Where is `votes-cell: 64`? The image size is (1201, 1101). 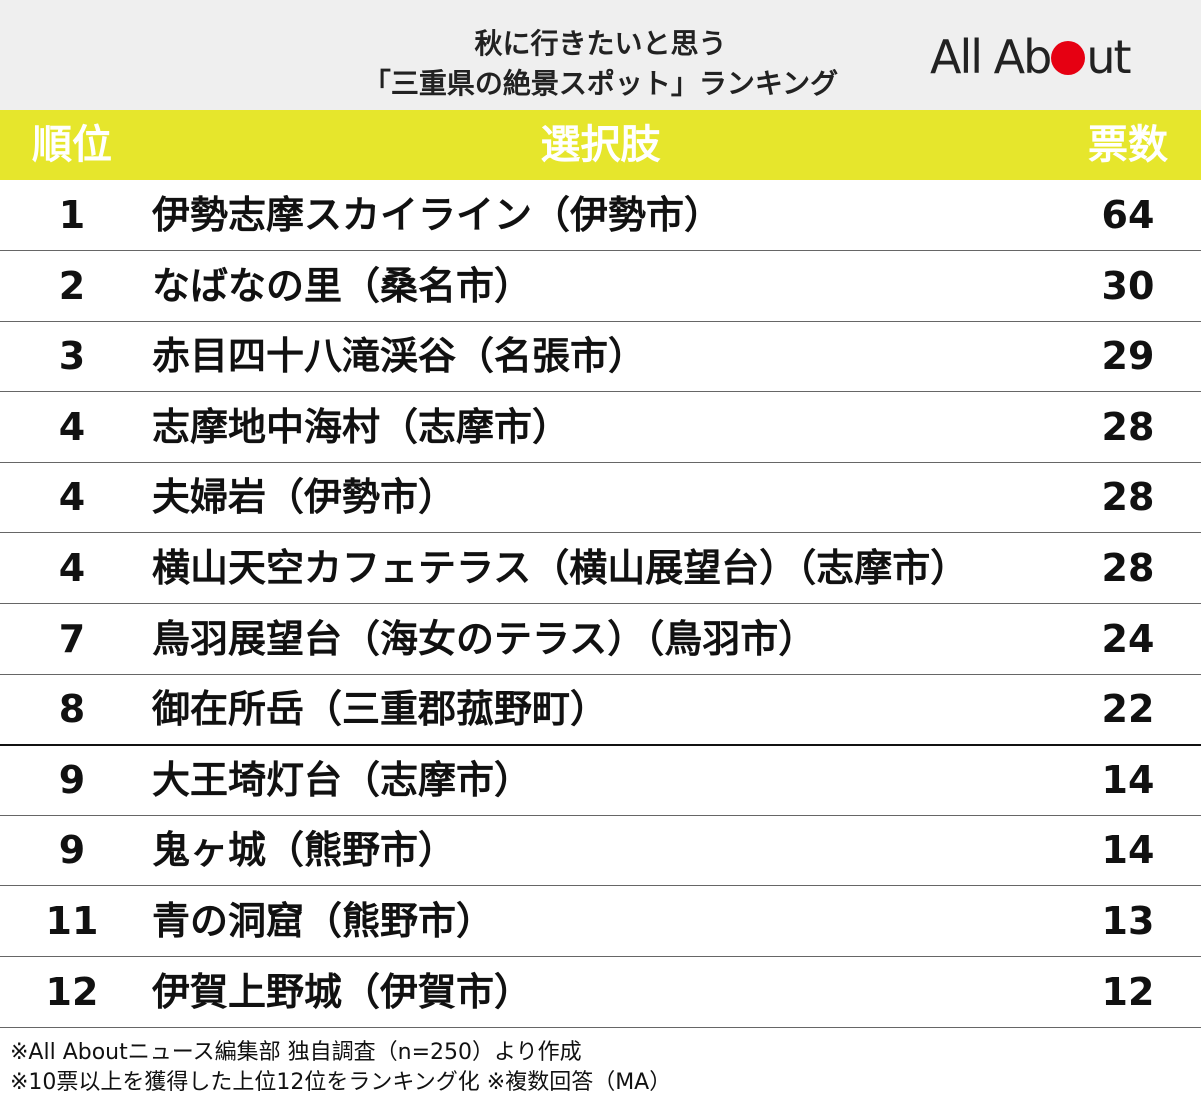
votes-cell: 64 is located at coordinates (1128, 215).